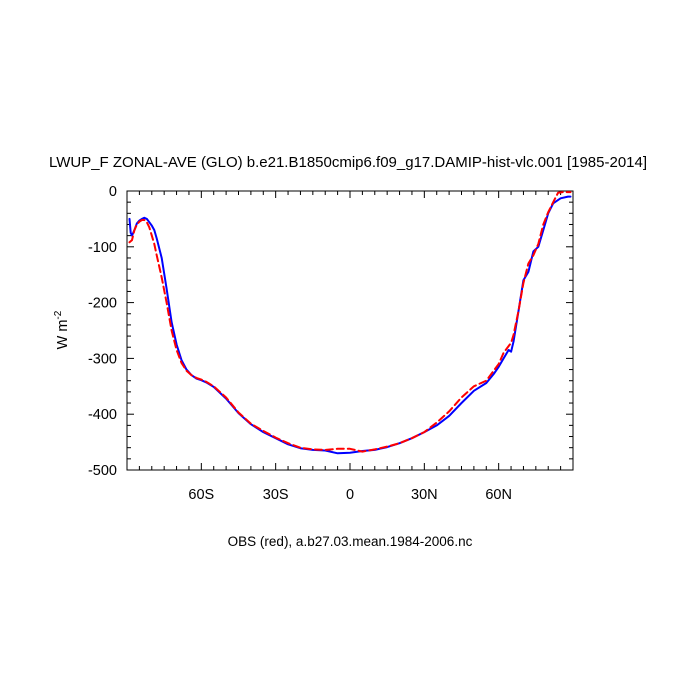 The width and height of the screenshot is (700, 700). Describe the element at coordinates (201, 495) in the screenshot. I see `x-tick-label: 60S` at that location.